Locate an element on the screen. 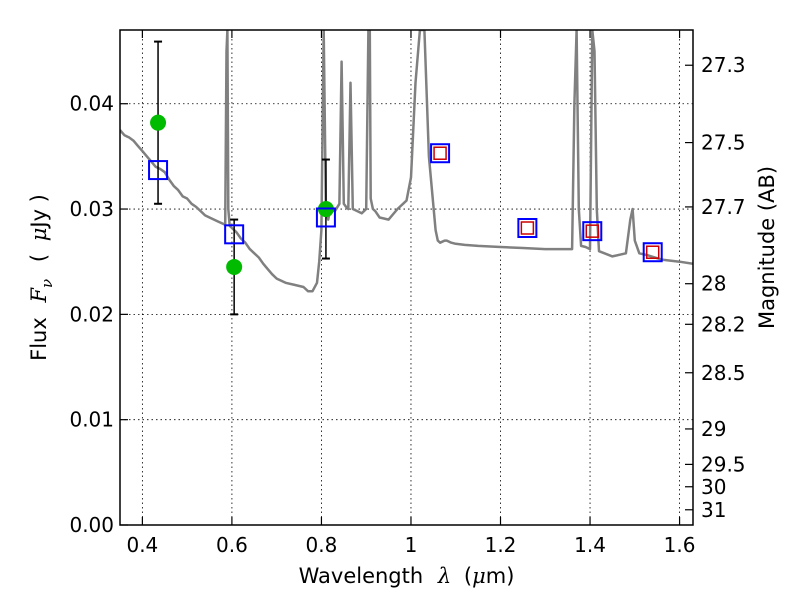  y-axis-label-subscript: ν is located at coordinates (47, 283).